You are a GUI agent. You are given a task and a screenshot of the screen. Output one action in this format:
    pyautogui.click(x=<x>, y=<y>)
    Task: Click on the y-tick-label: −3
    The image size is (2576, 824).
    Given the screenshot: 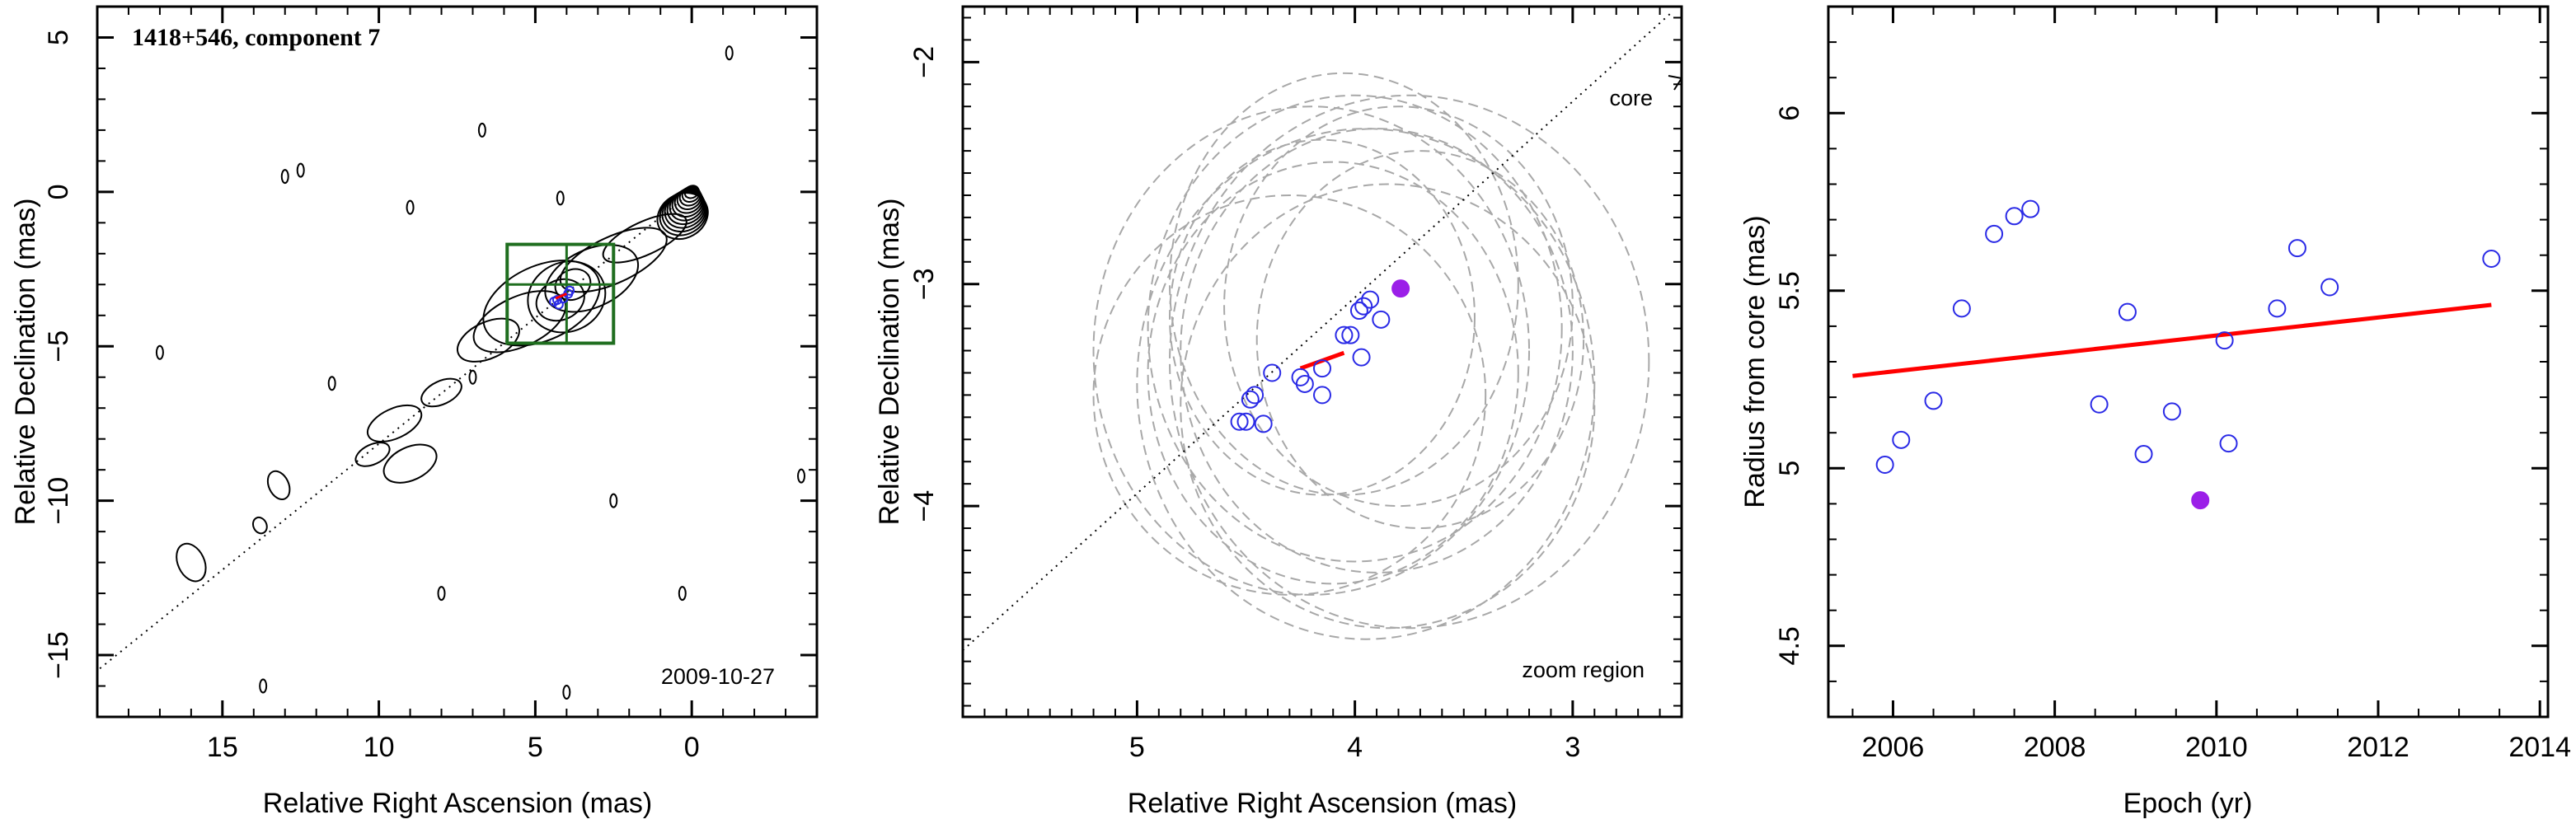 What is the action you would take?
    pyautogui.click(x=924, y=284)
    